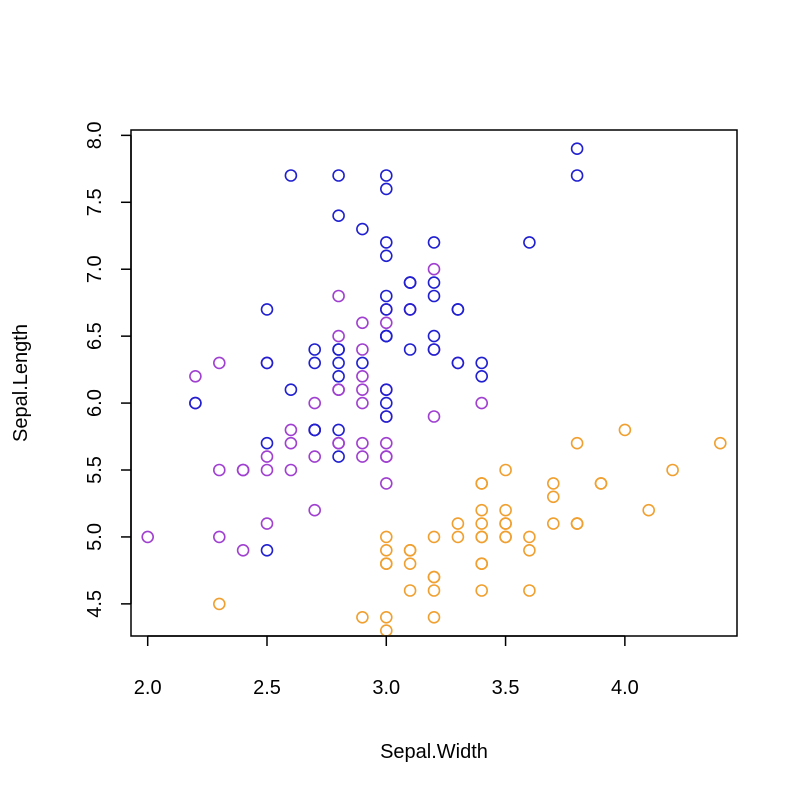 The height and width of the screenshot is (800, 800). I want to click on y-tick-label: 7.0, so click(95, 269).